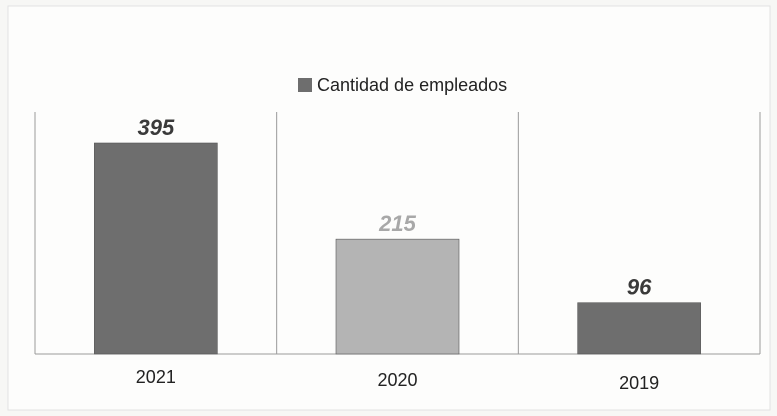  I want to click on legend: Cantidad de empleados, so click(402, 85).